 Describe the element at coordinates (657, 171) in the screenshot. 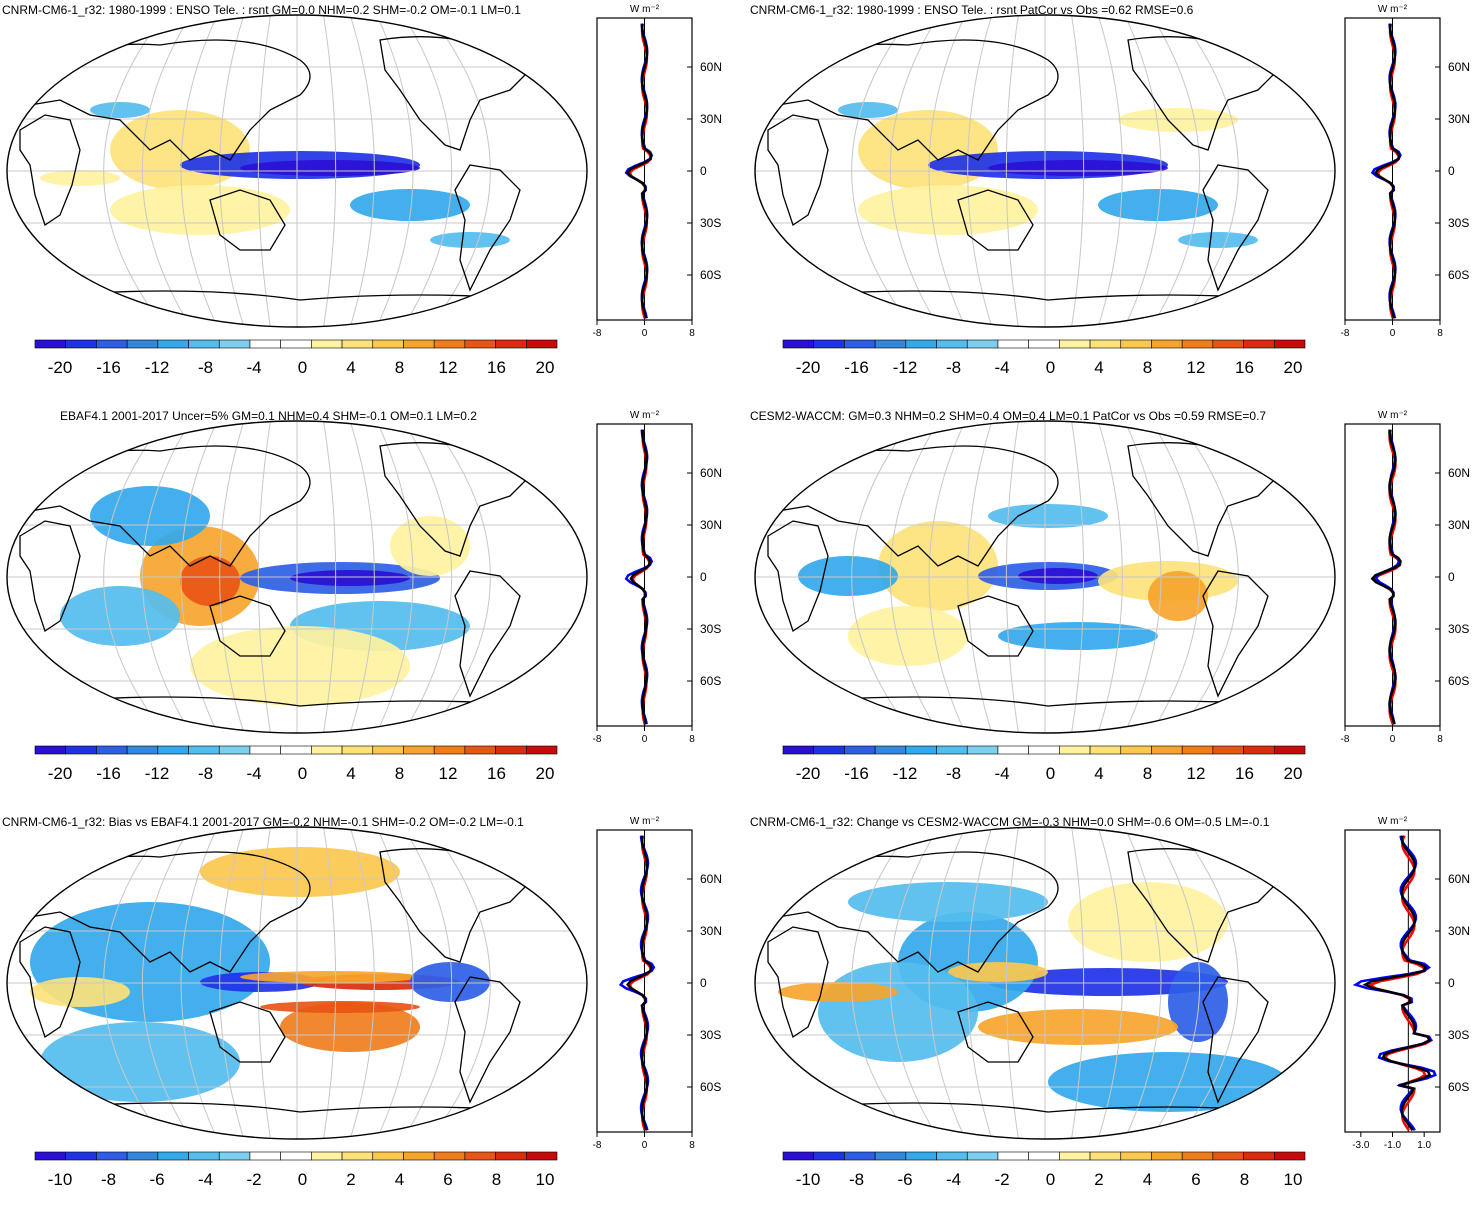

I see `zonal-mean-plot: -8 0 8 60N 30N 0 30S 60S W m⁻²` at that location.